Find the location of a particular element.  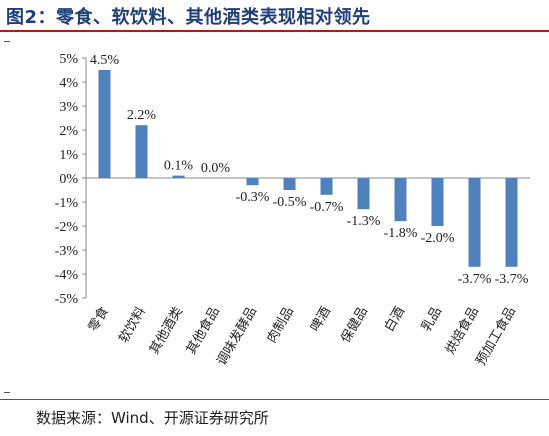

data-label: 0.1% is located at coordinates (179, 166).